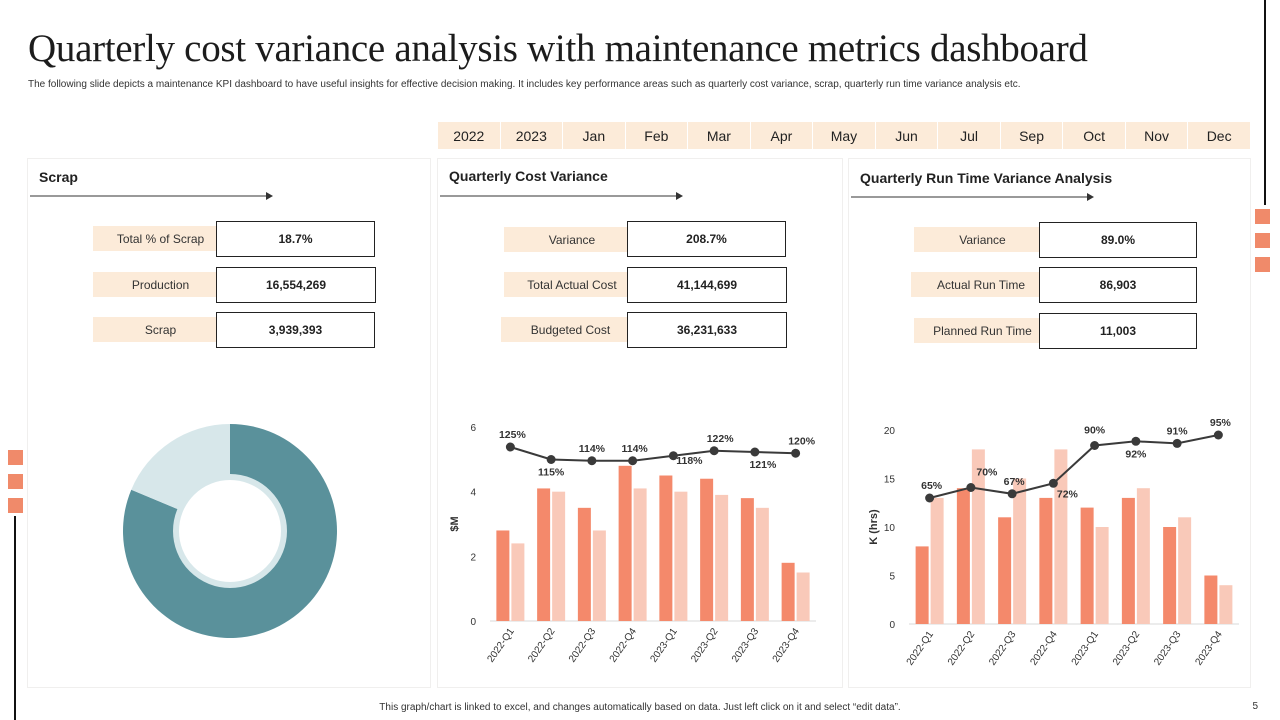  I want to click on variance-data-label: 125%, so click(513, 435).